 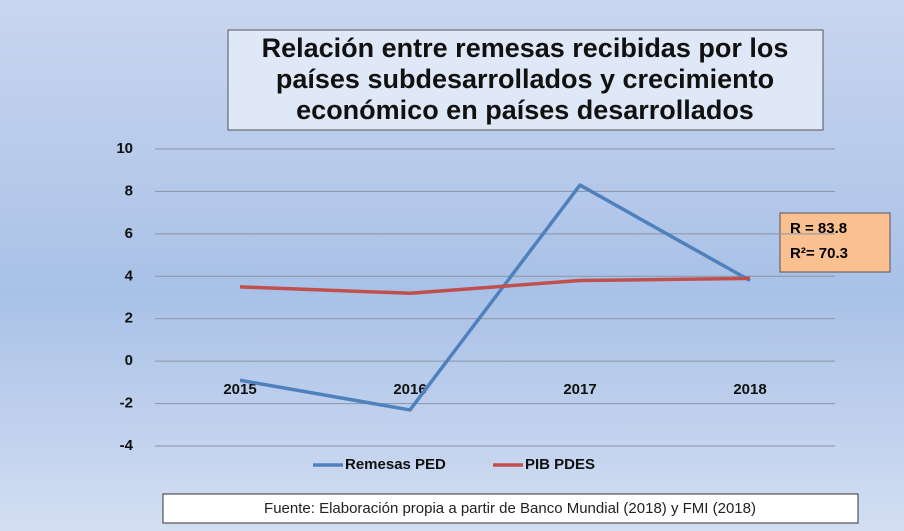 What do you see at coordinates (126, 403) in the screenshot?
I see `y-tick-label: -2` at bounding box center [126, 403].